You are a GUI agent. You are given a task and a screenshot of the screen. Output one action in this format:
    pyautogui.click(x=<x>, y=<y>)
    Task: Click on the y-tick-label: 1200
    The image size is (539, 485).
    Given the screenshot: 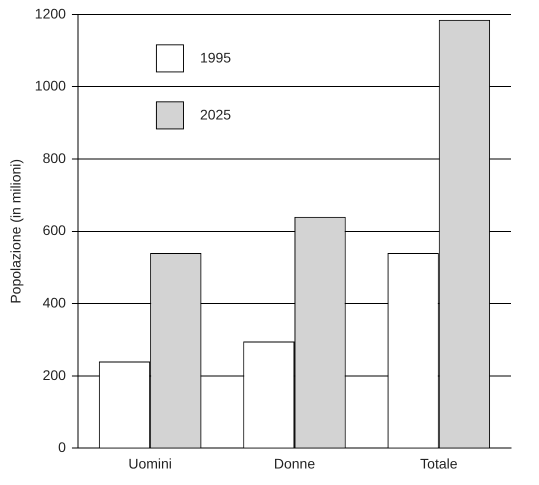 What is the action you would take?
    pyautogui.click(x=50, y=13)
    